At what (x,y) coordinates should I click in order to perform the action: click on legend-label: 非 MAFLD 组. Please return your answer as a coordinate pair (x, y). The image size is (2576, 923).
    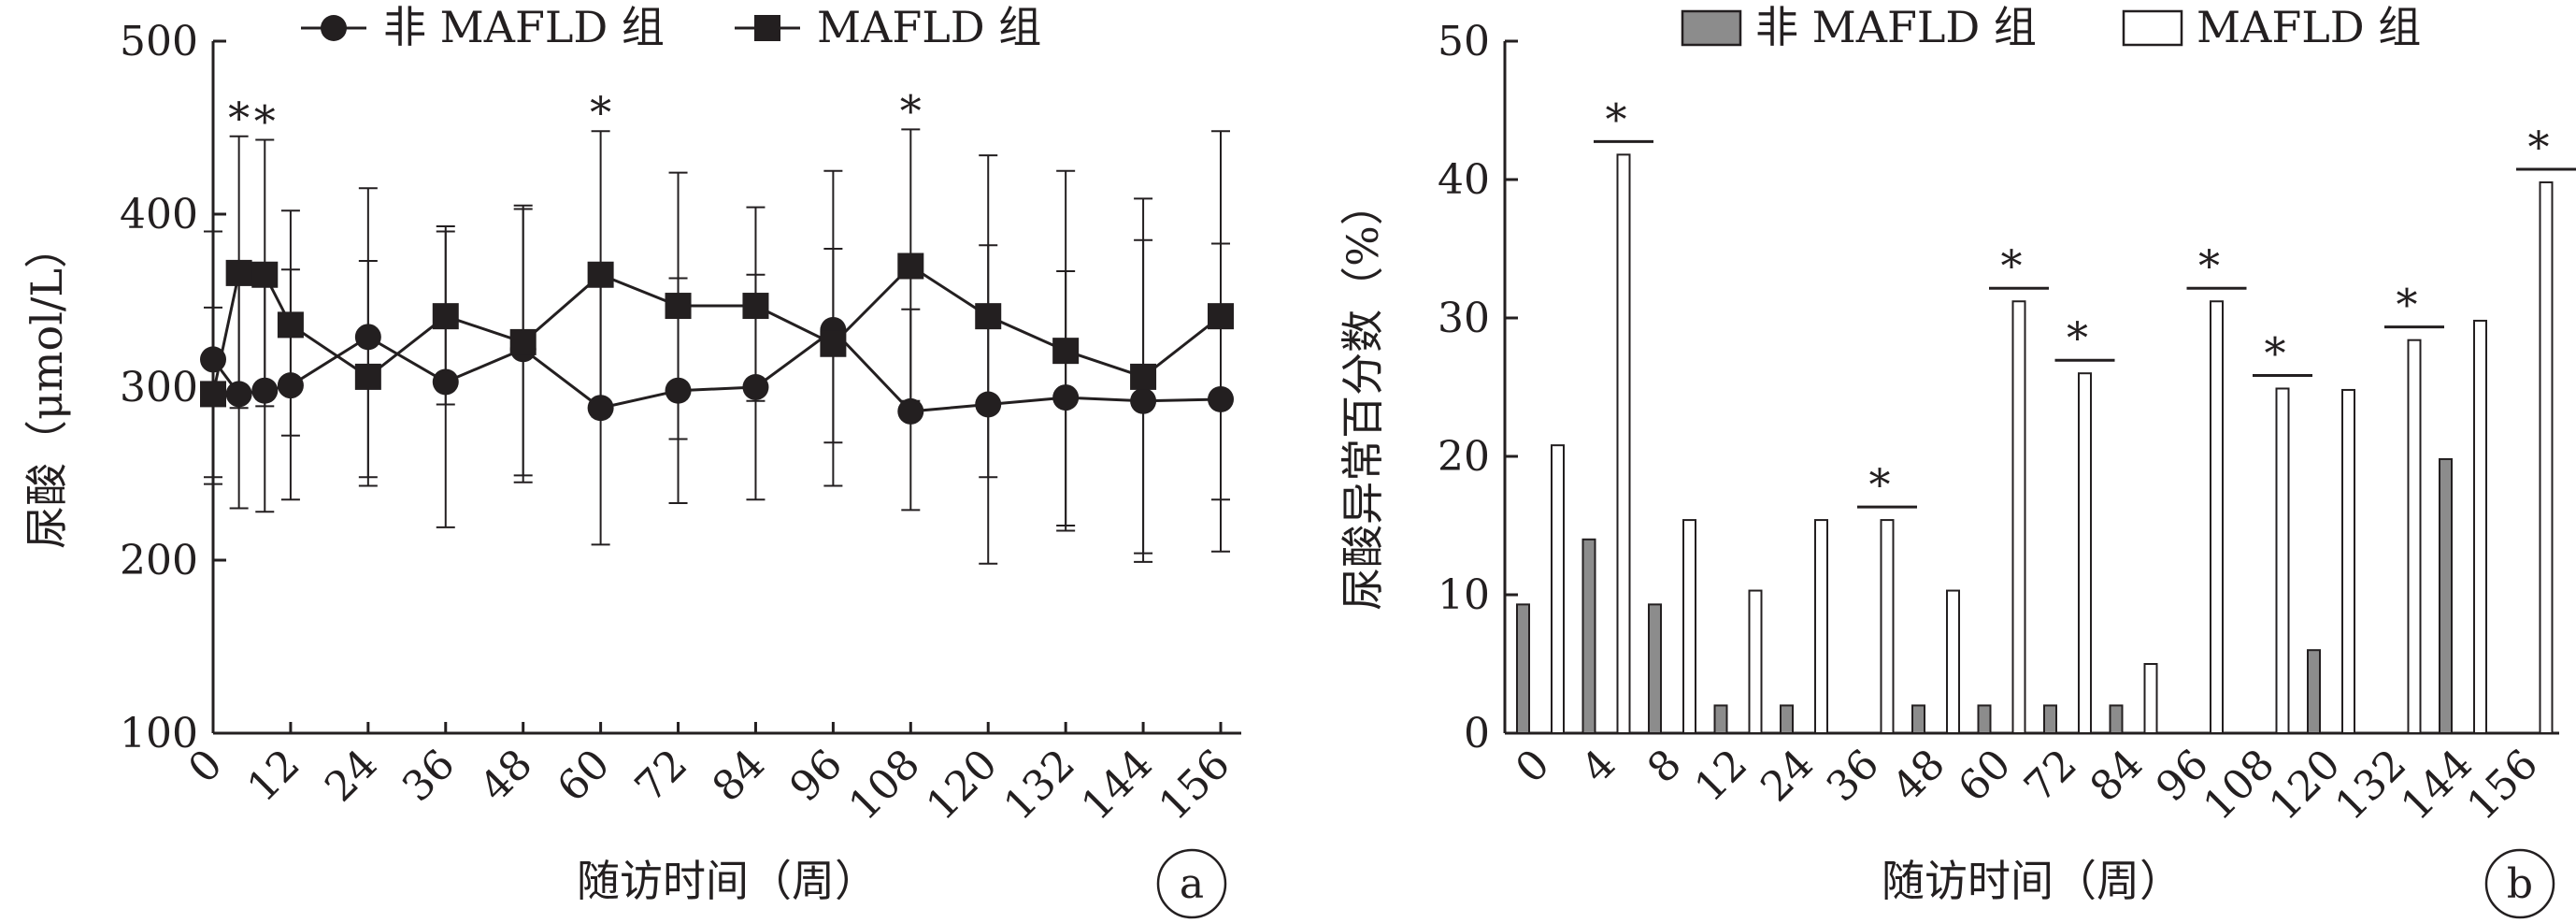
    Looking at the image, I should click on (524, 27).